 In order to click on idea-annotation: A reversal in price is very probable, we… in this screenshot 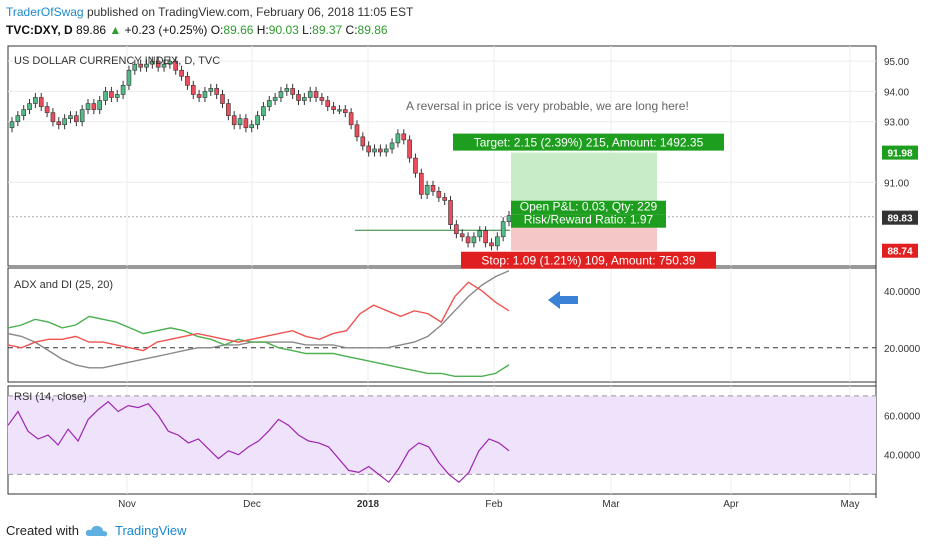, I will do `click(547, 106)`.